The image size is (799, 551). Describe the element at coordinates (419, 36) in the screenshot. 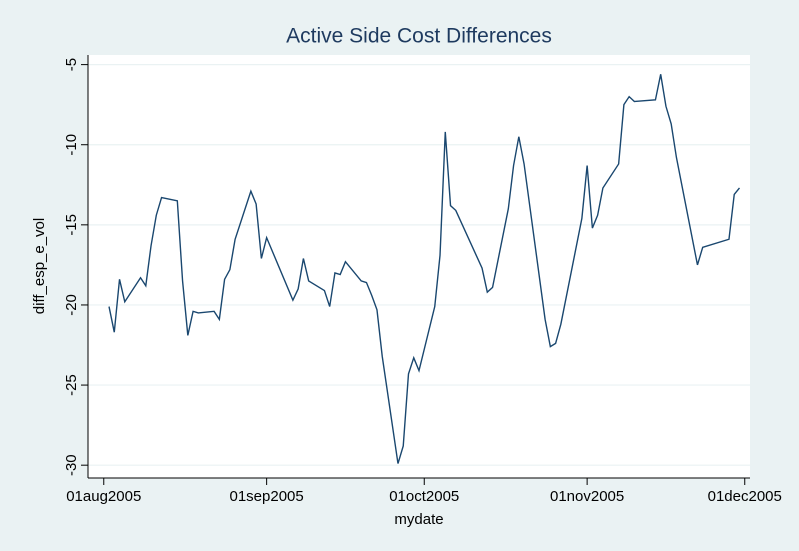

I see `chart-title: Active Side Cost Differences` at that location.